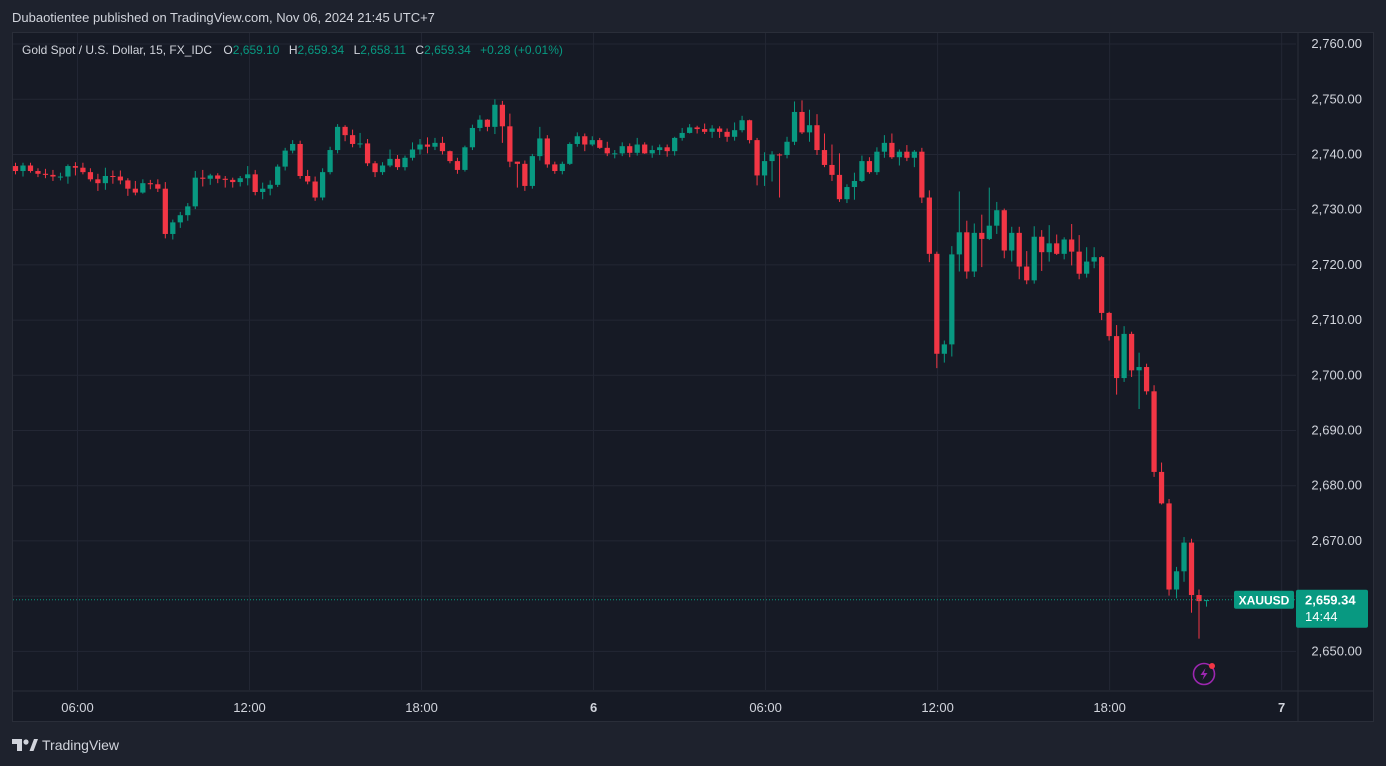 The height and width of the screenshot is (766, 1386). Describe the element at coordinates (117, 50) in the screenshot. I see `legend-symbol: Gold Spot / U.S. Dollar, 15, FX_IDC` at that location.